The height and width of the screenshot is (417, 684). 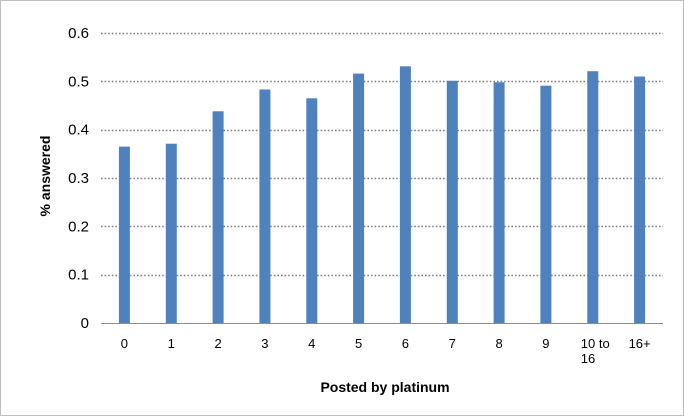 I want to click on x-tick-label: 7, so click(x=452, y=343).